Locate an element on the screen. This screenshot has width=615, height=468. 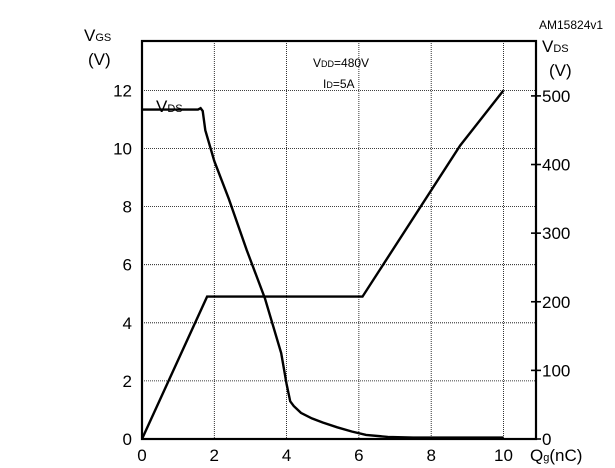
left-axis-label: VGS is located at coordinates (97, 35).